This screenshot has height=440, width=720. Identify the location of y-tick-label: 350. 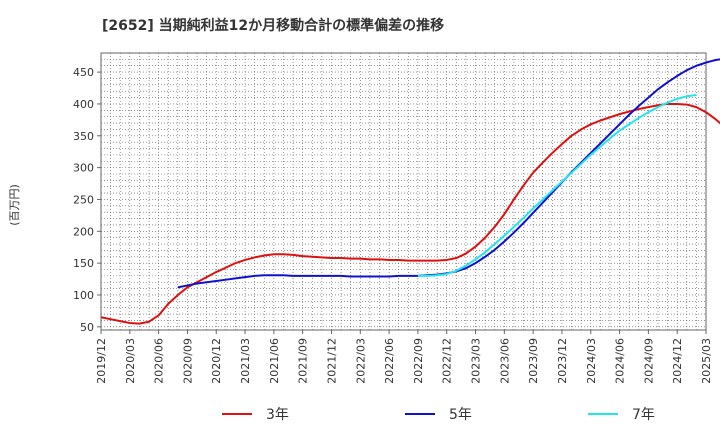
(83, 136).